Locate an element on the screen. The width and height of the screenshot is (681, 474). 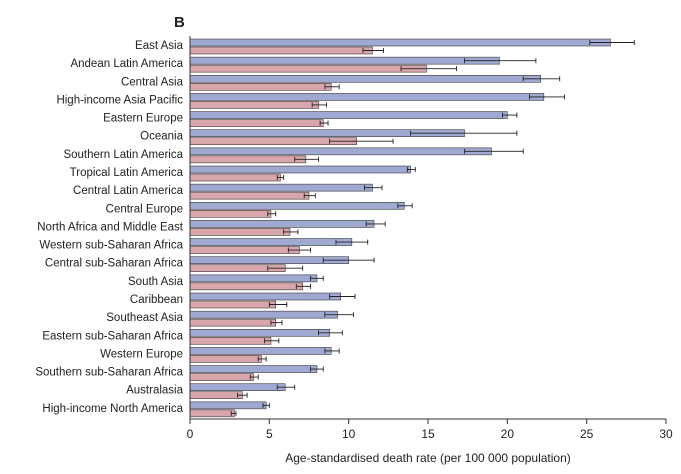
bar-series_1-caribbean is located at coordinates (265, 296).